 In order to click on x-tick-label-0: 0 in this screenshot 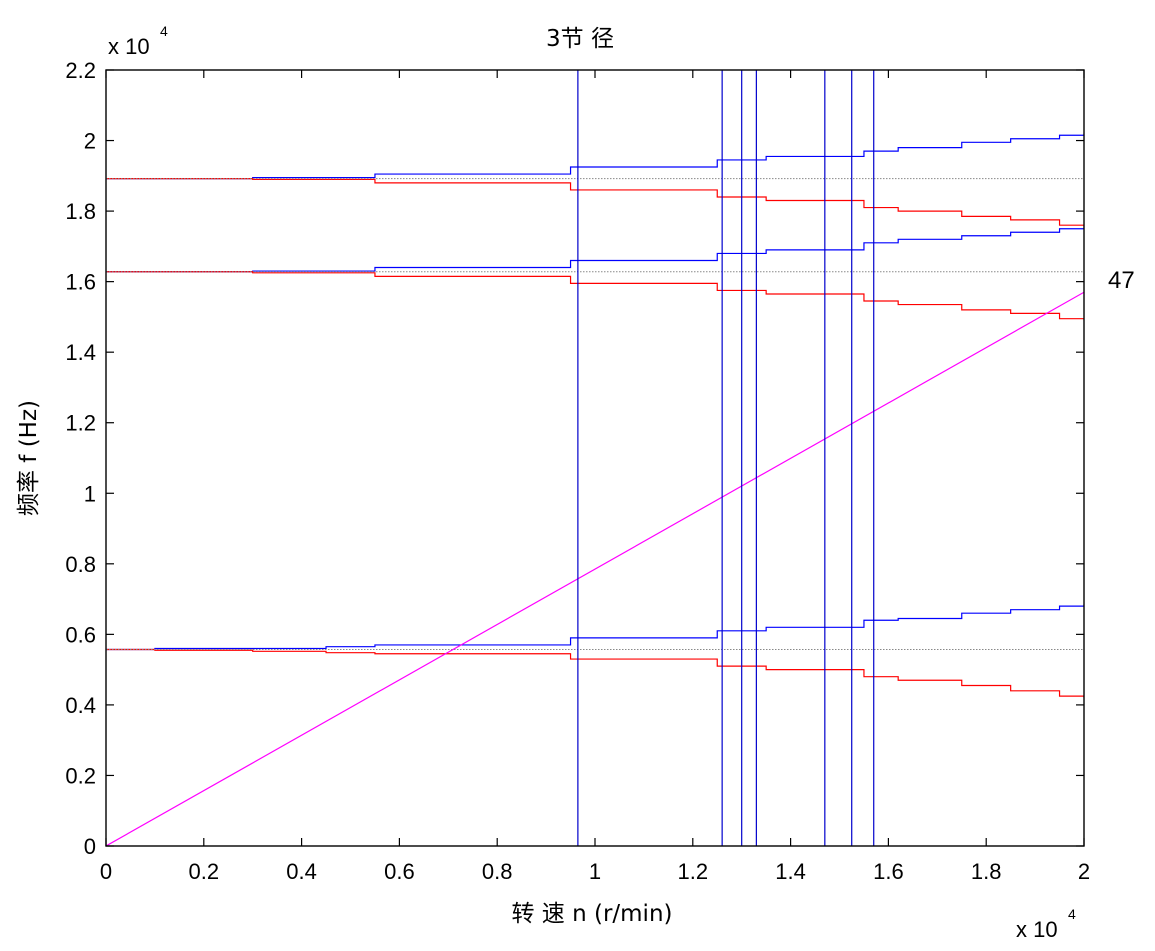, I will do `click(106, 871)`.